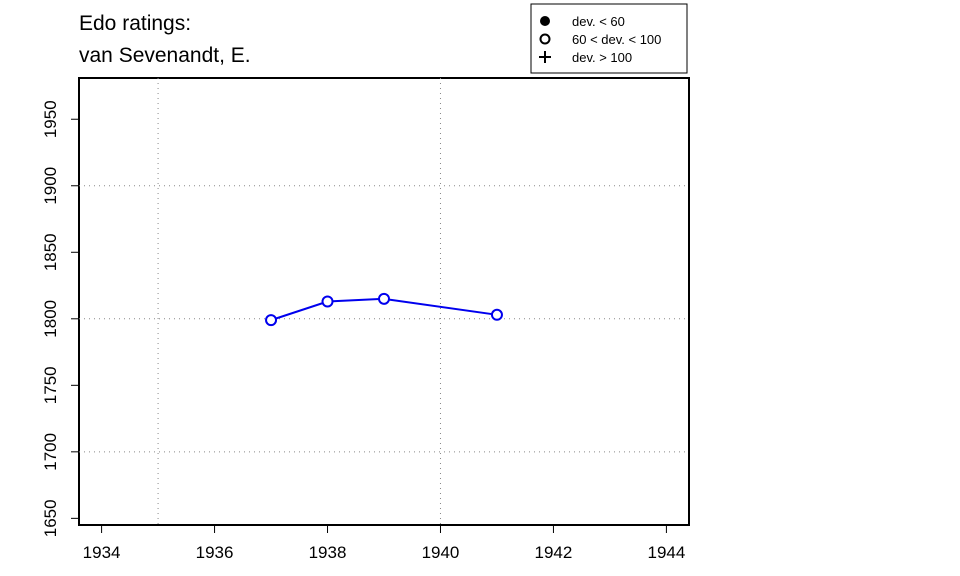 Image resolution: width=960 pixels, height=576 pixels. Describe the element at coordinates (50, 518) in the screenshot. I see `y-tick-label: 1650` at that location.